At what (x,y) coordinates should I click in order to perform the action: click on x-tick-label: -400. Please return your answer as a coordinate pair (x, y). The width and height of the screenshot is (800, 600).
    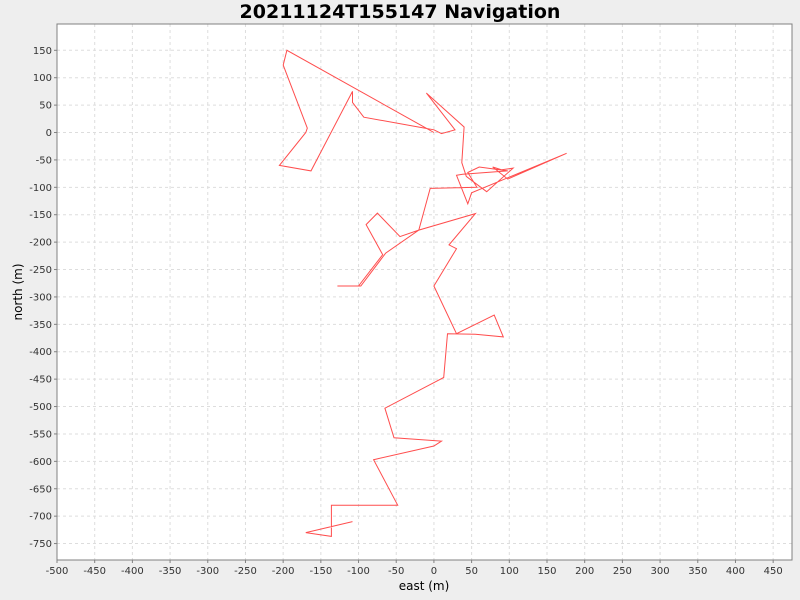
    Looking at the image, I should click on (132, 571).